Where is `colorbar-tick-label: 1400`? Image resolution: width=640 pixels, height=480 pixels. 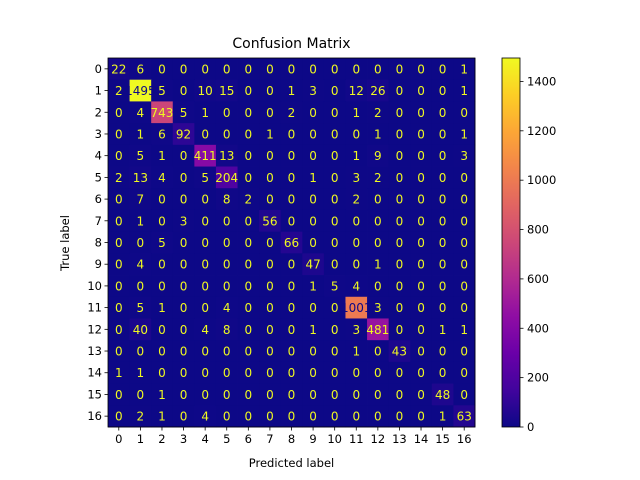
colorbar-tick-label: 1400 is located at coordinates (541, 81).